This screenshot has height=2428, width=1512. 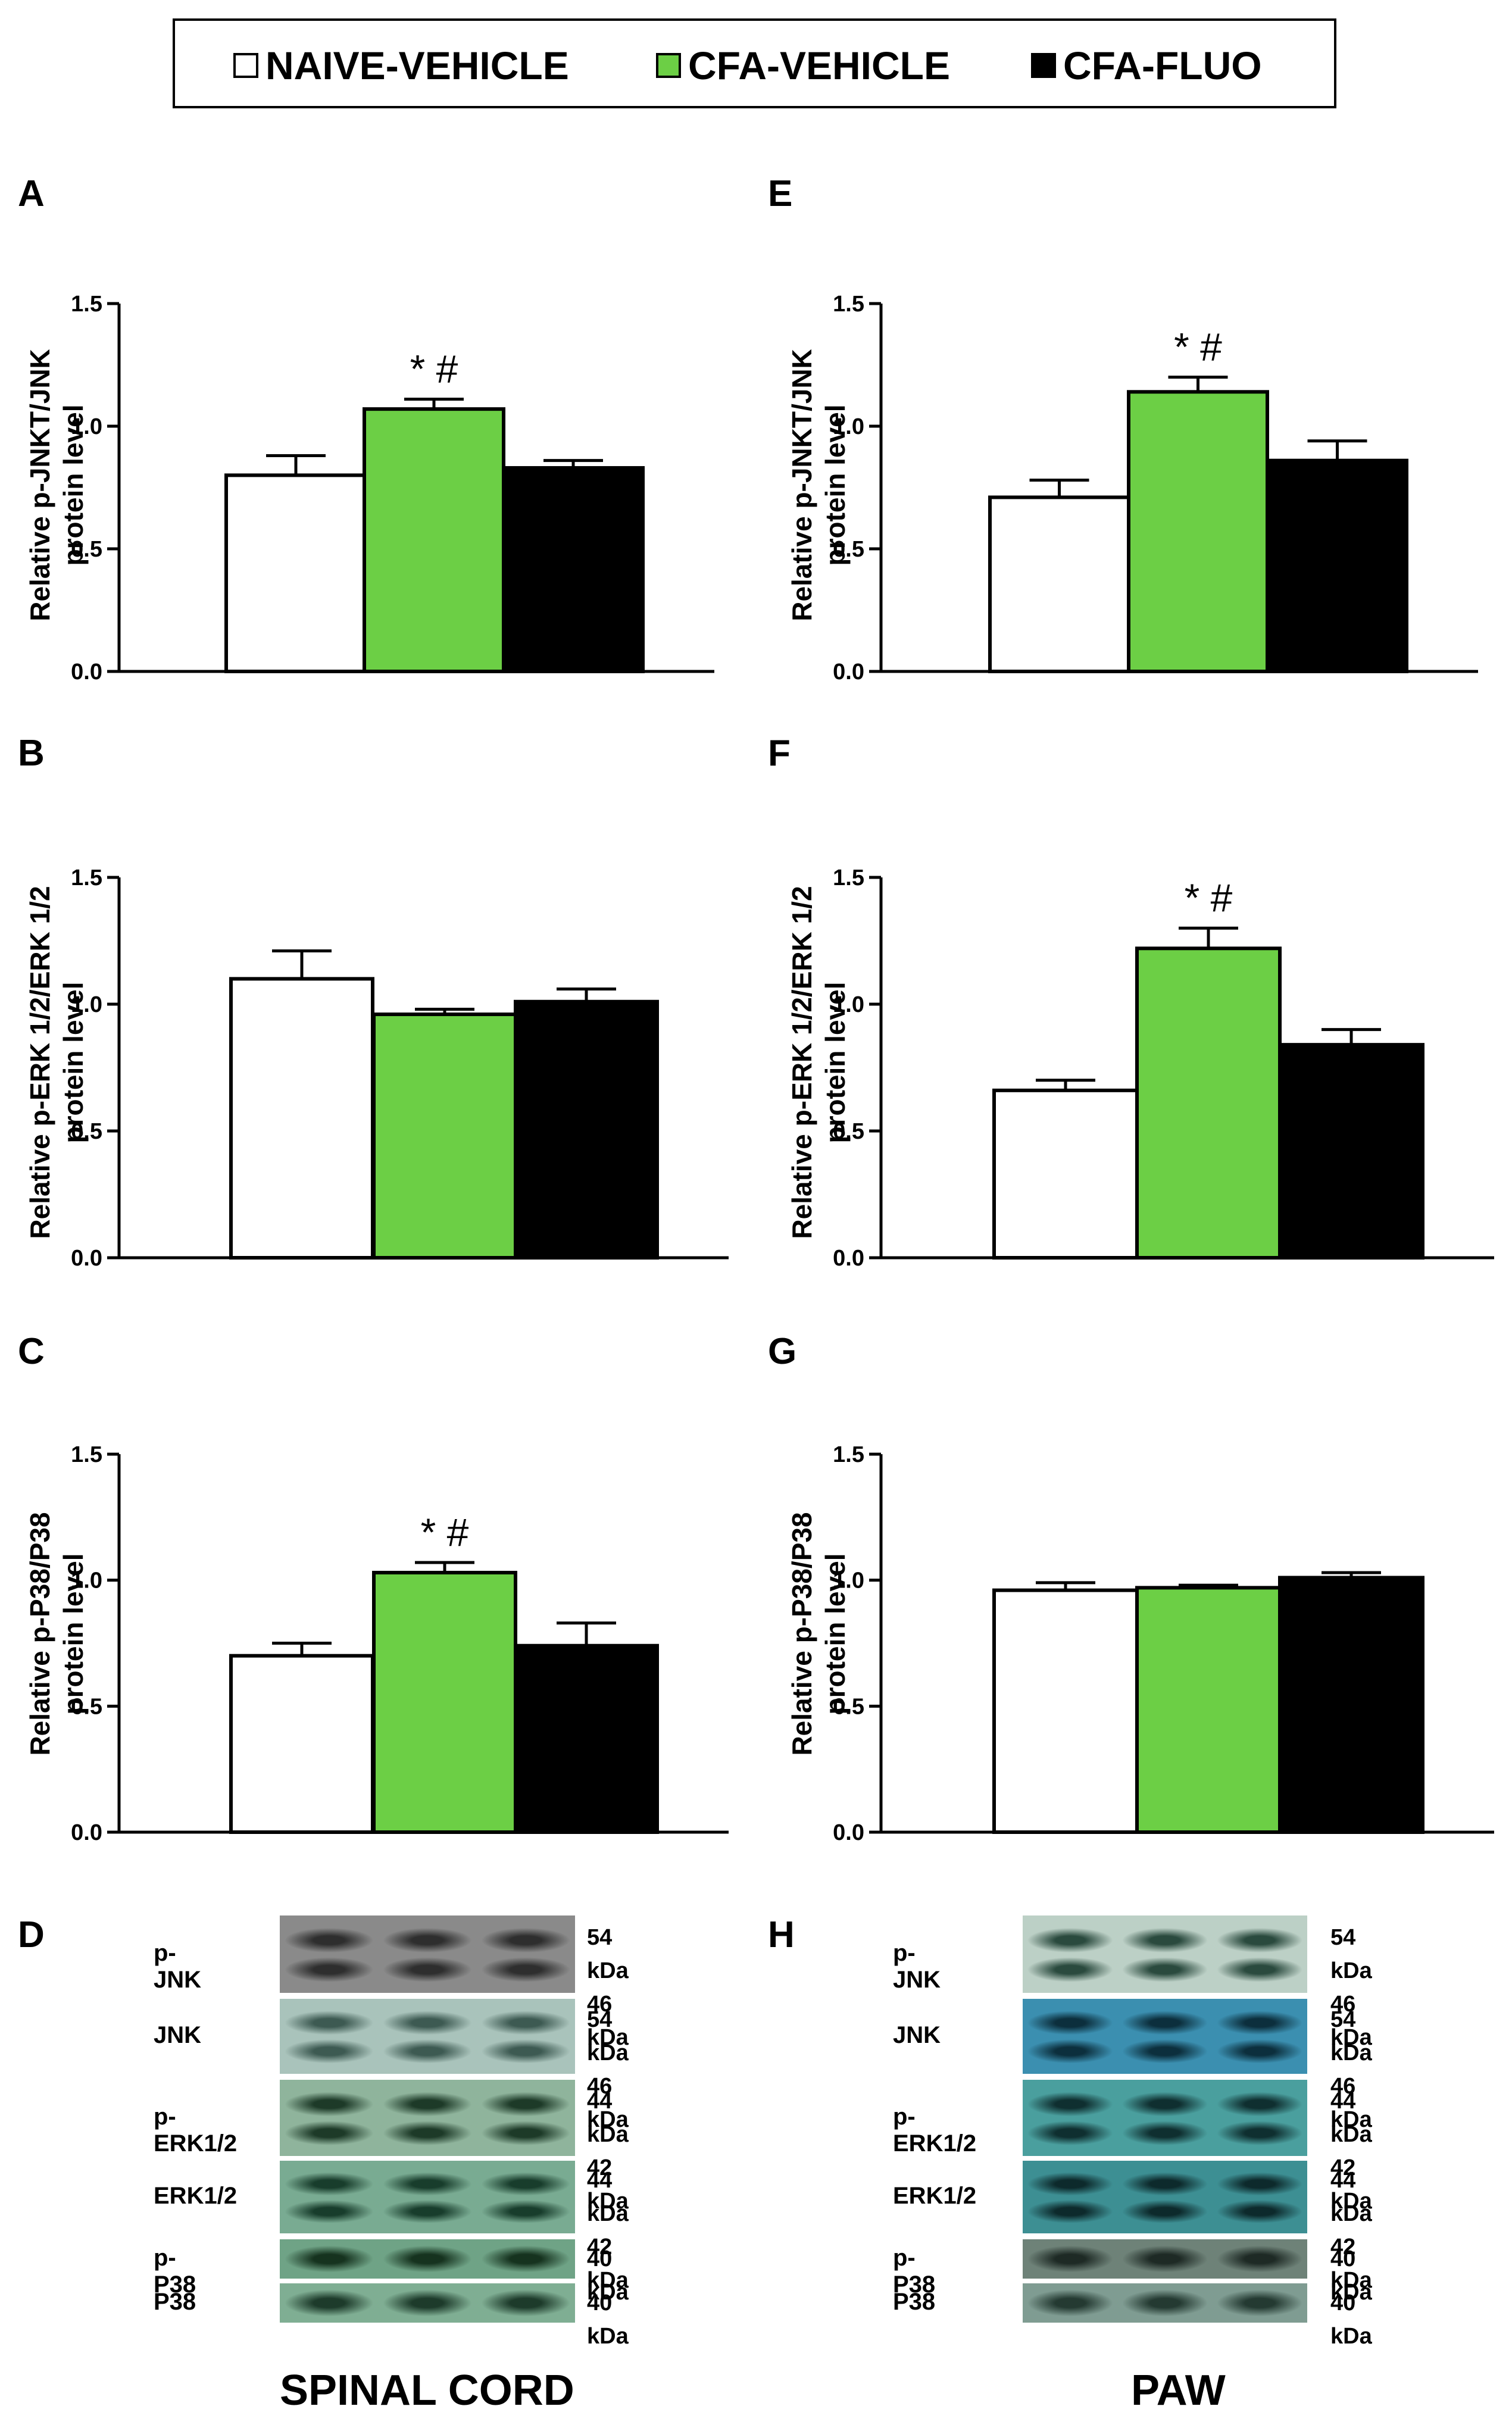 What do you see at coordinates (86, 878) in the screenshot?
I see `y-tick-label-b: 1.5` at bounding box center [86, 878].